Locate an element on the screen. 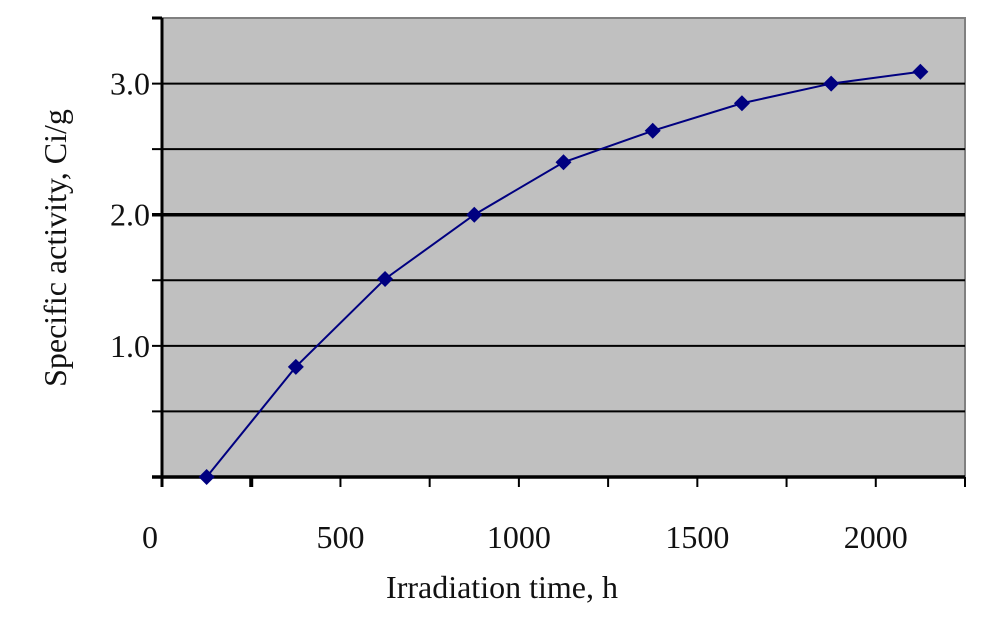  x-tick-label: 500 is located at coordinates (340, 537).